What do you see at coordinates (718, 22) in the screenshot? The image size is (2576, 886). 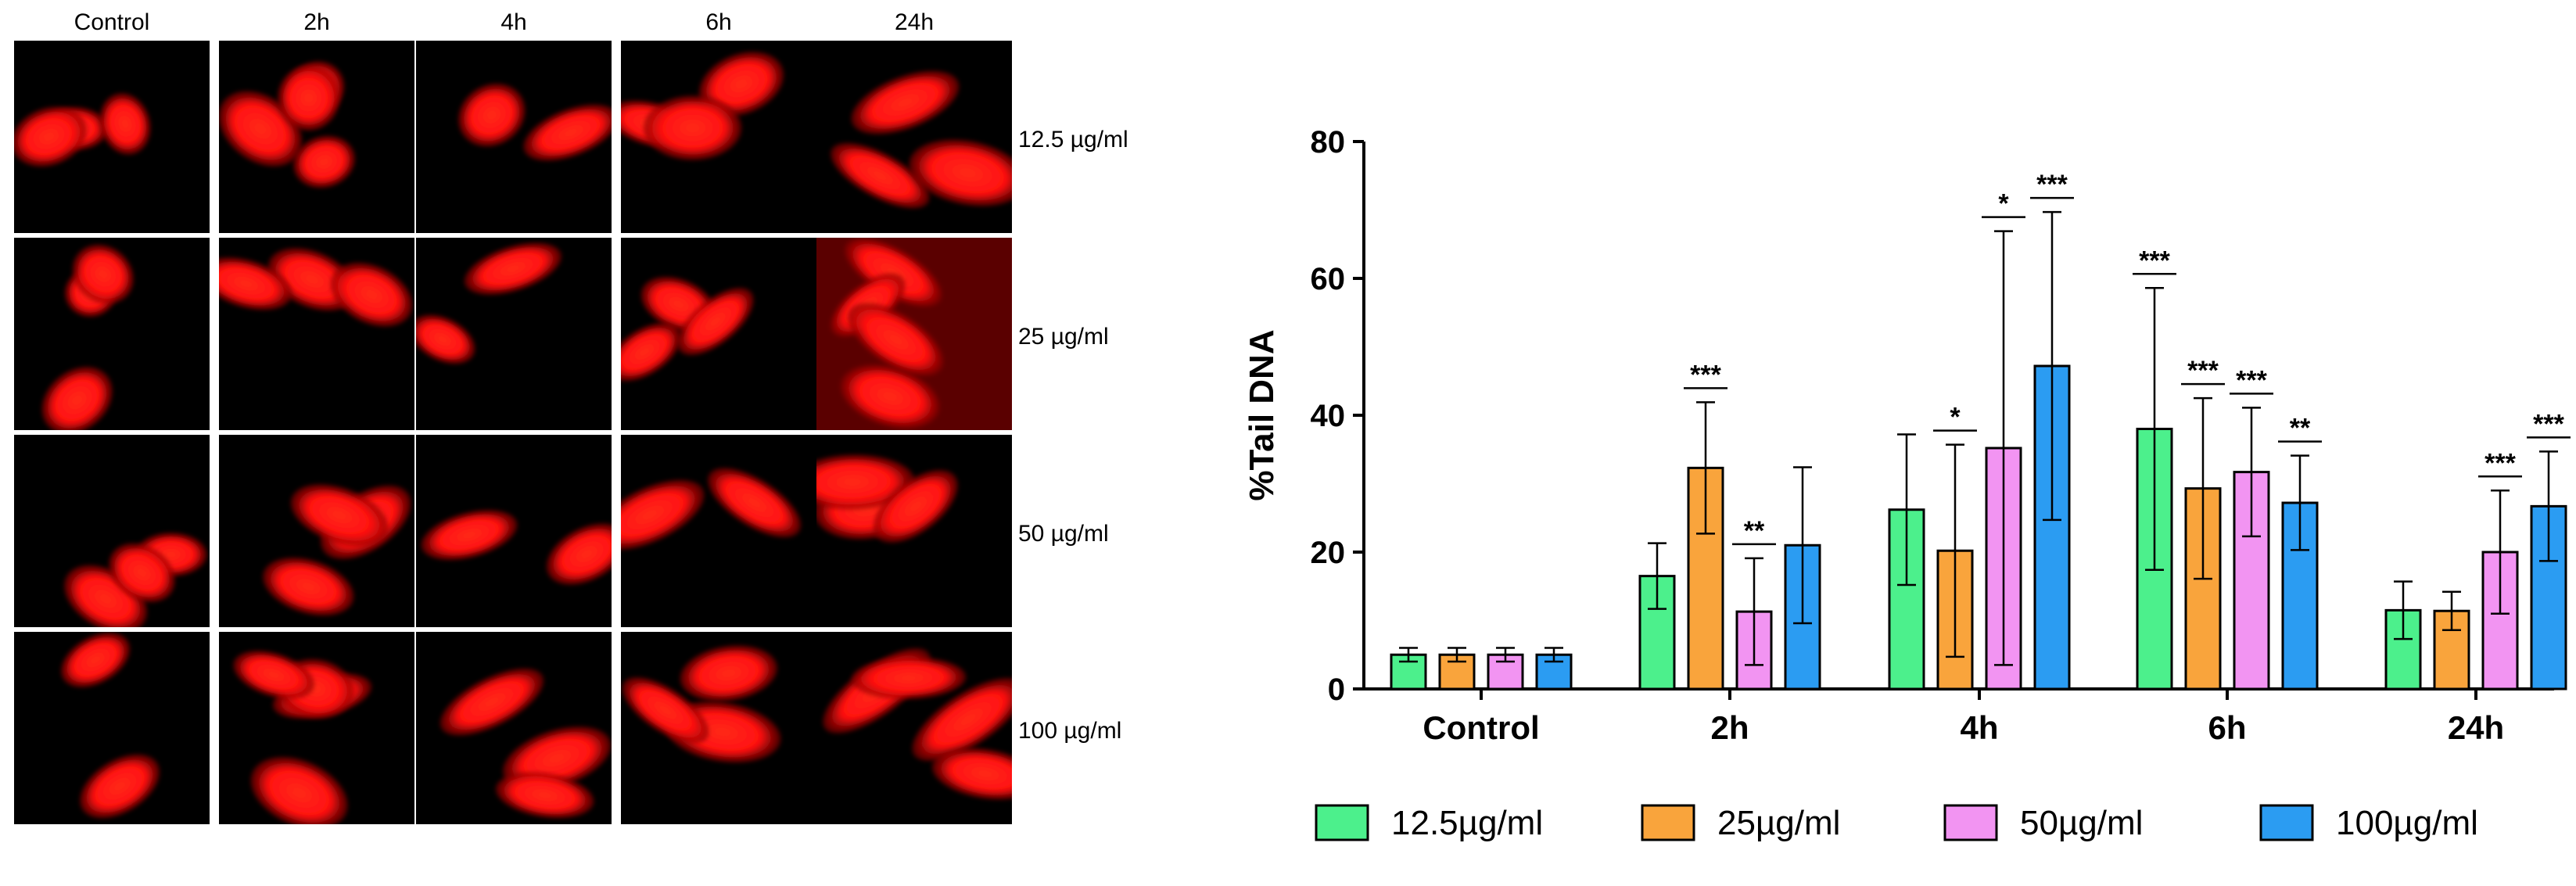 I see `micrograph-column-header: 6h` at bounding box center [718, 22].